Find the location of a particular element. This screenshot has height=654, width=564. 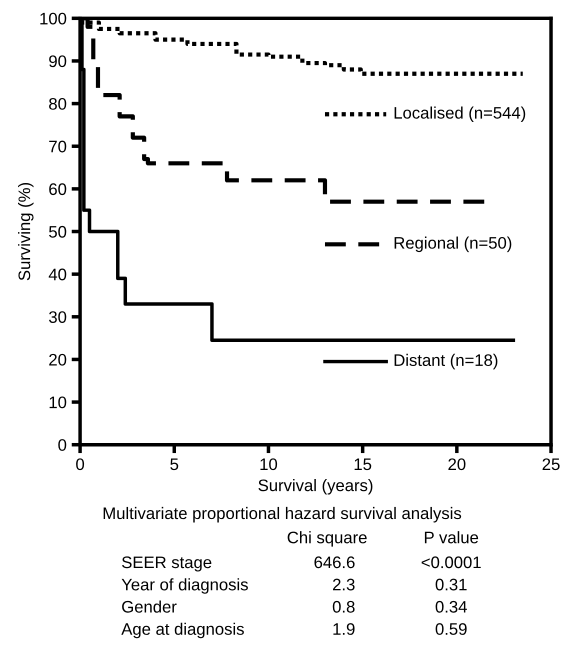

y-tick-label: 40 is located at coordinates (57, 274).